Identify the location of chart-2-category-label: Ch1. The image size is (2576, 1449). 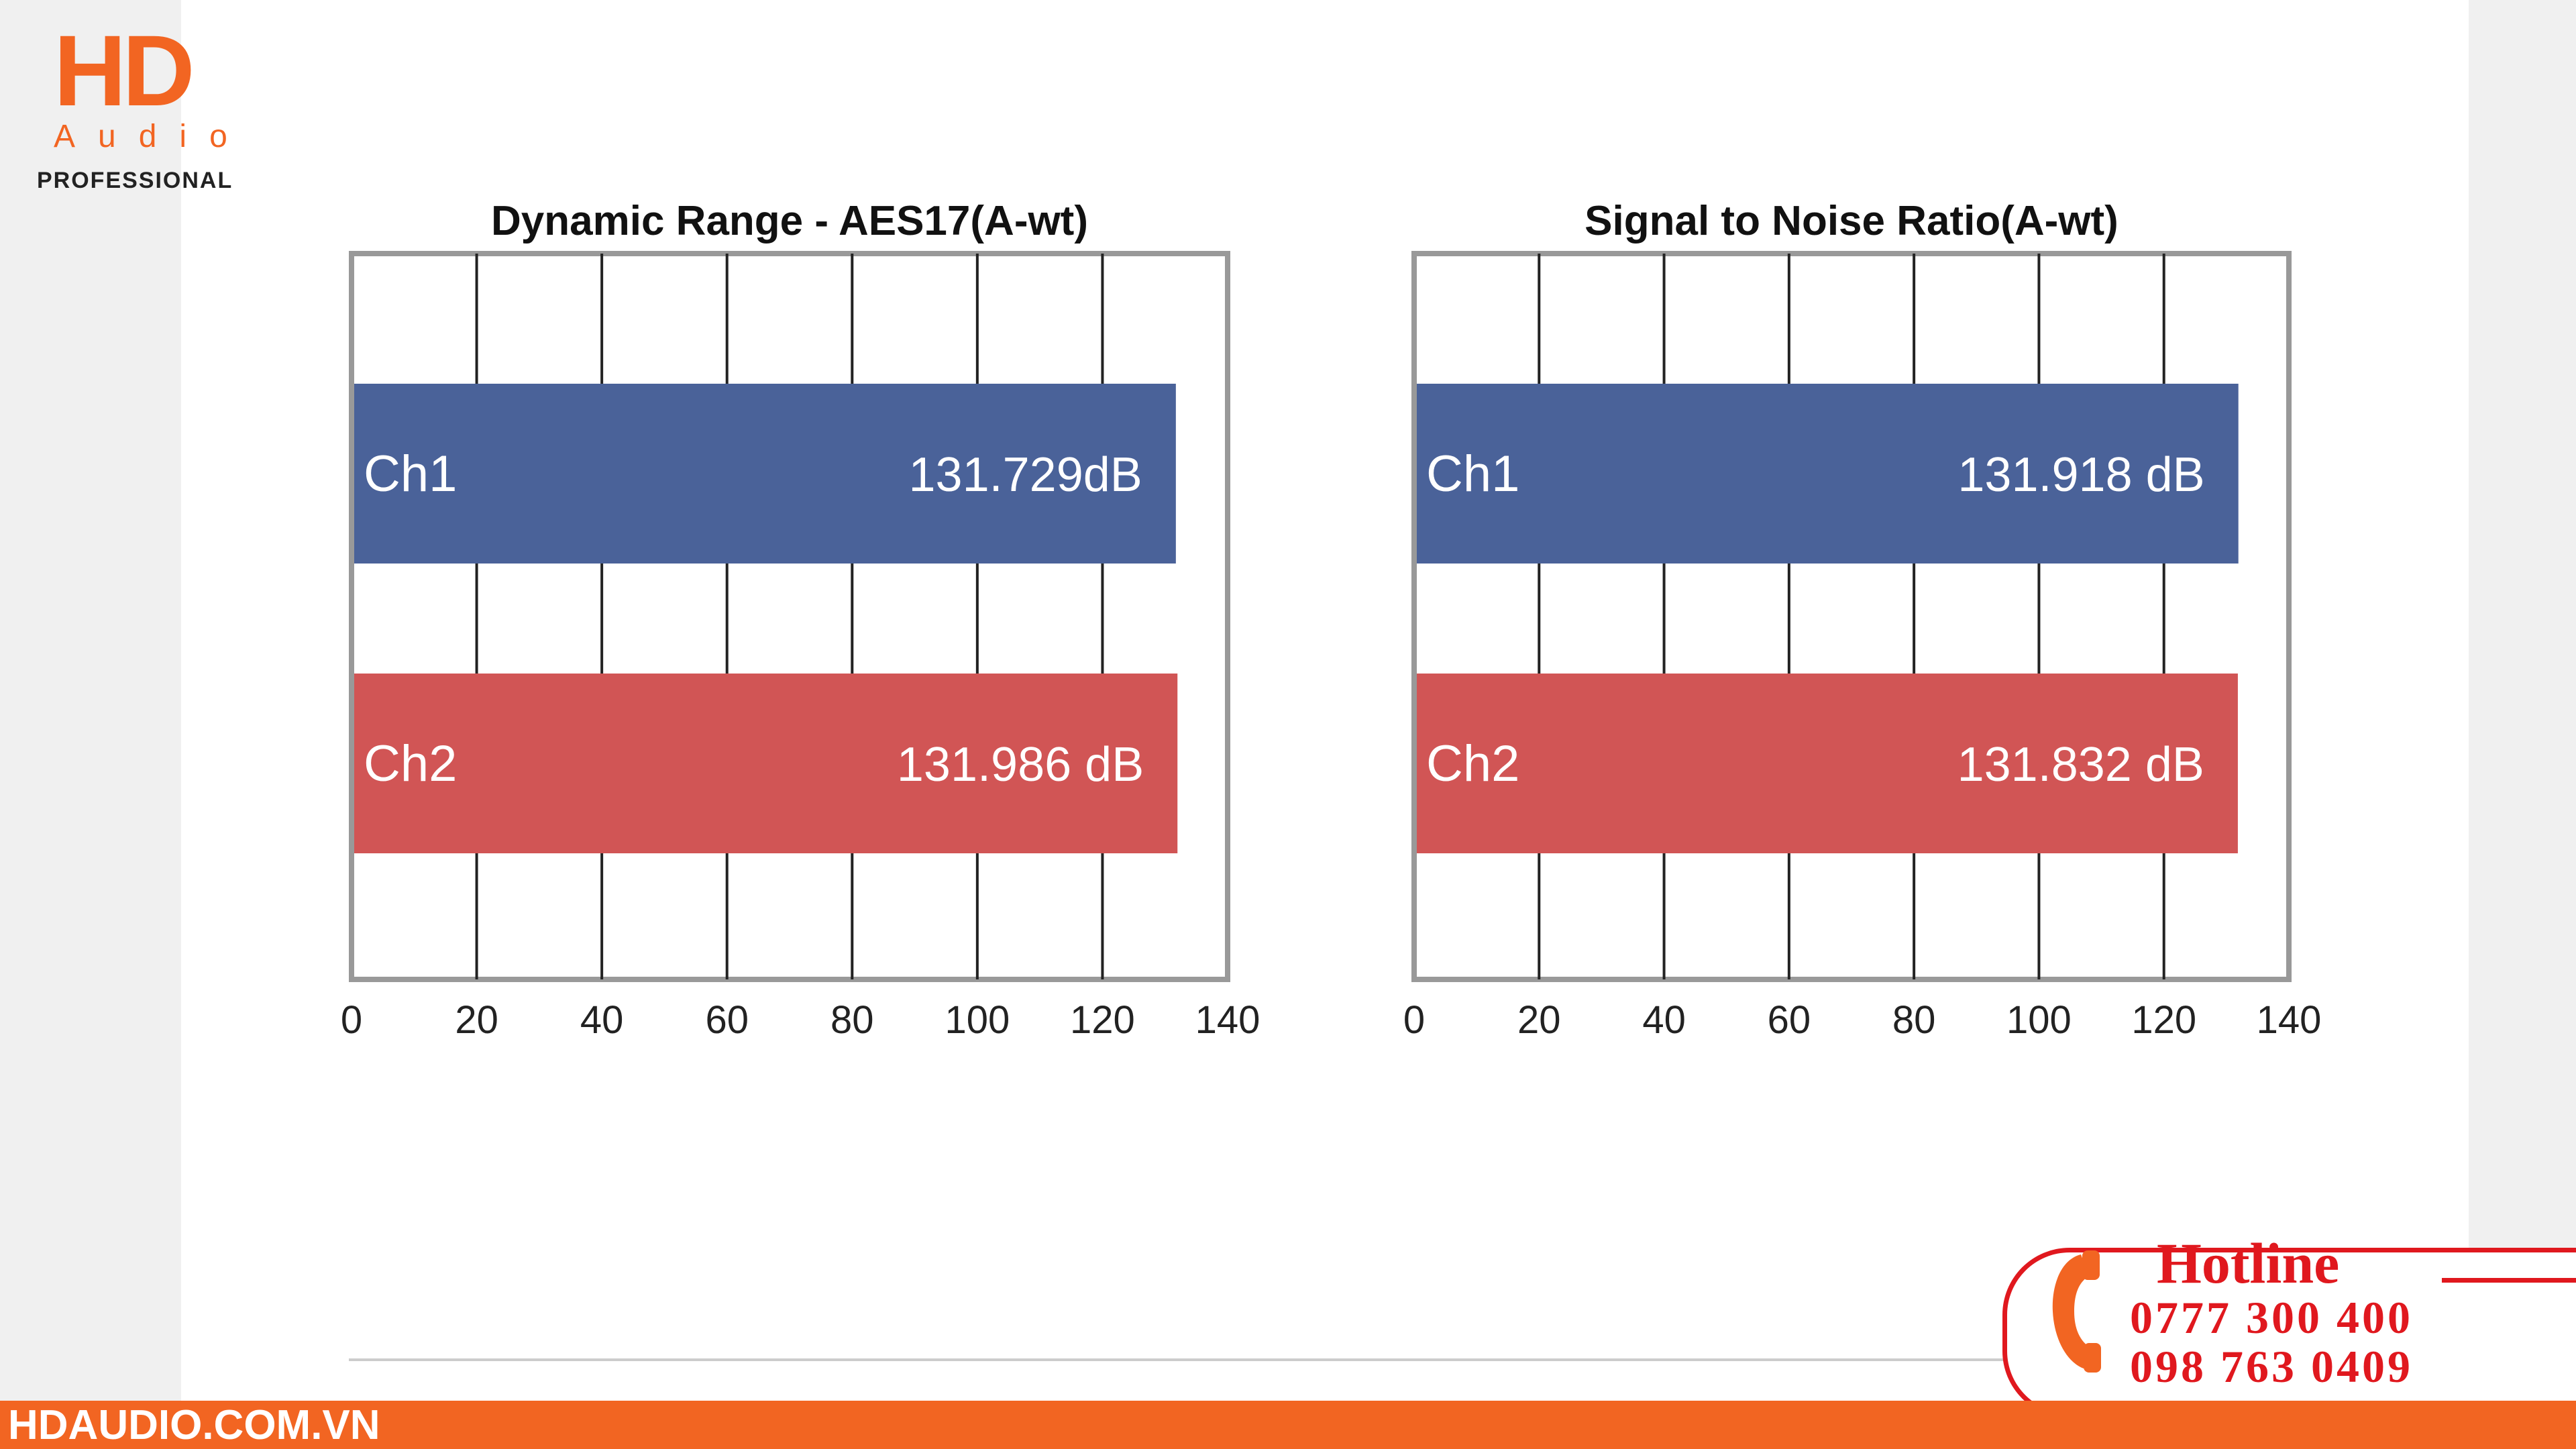
(1472, 473).